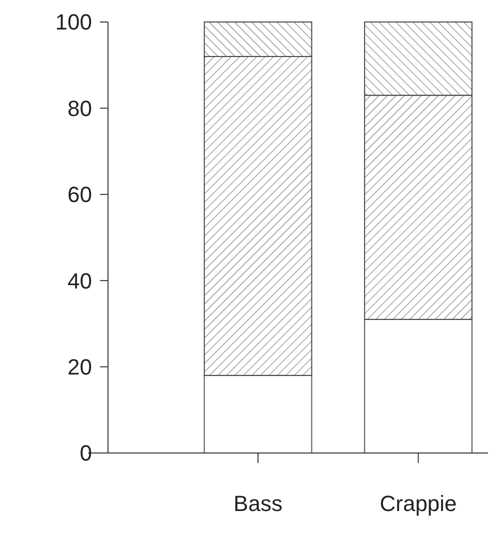 The width and height of the screenshot is (502, 541). Describe the element at coordinates (418, 503) in the screenshot. I see `x-tick-label: Crappie` at that location.